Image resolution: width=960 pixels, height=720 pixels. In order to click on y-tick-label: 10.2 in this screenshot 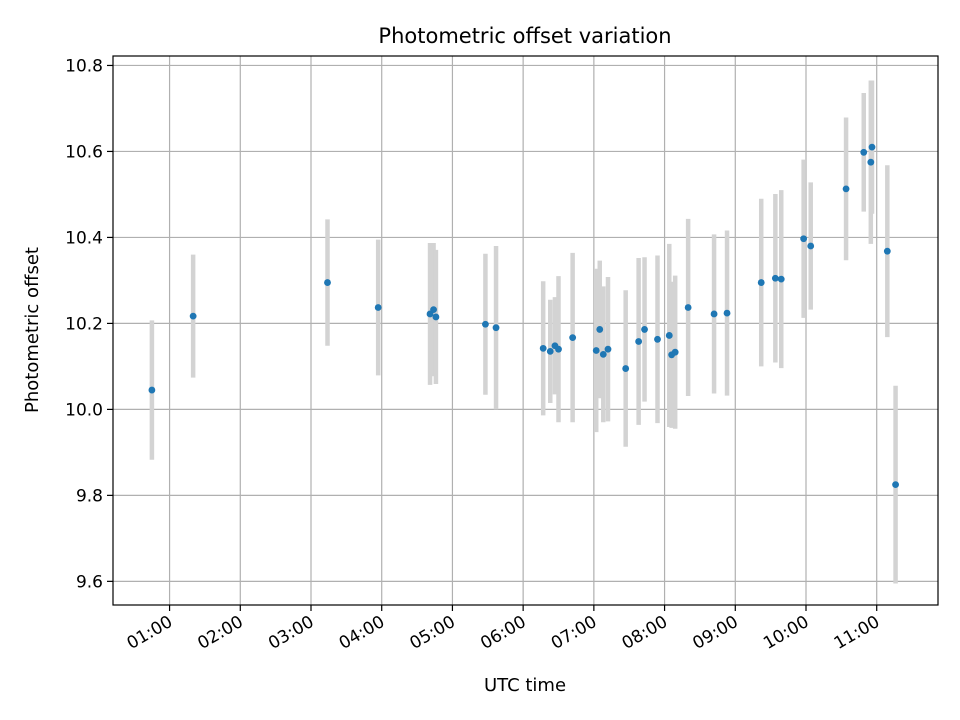, I will do `click(84, 324)`.